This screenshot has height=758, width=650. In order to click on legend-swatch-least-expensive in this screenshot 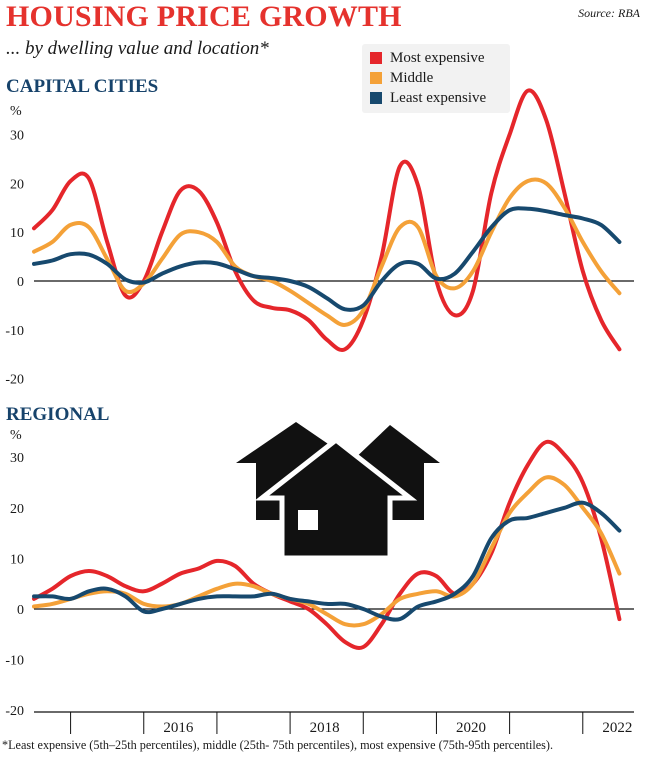, I will do `click(376, 98)`.